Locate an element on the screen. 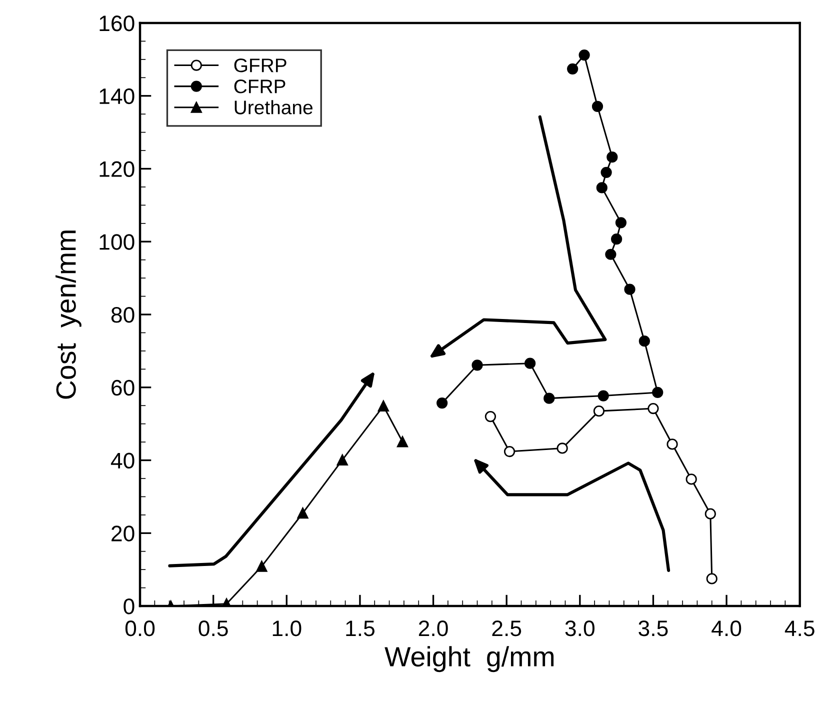 Image resolution: width=828 pixels, height=716 pixels. y-tick-label: 60 is located at coordinates (123, 388).